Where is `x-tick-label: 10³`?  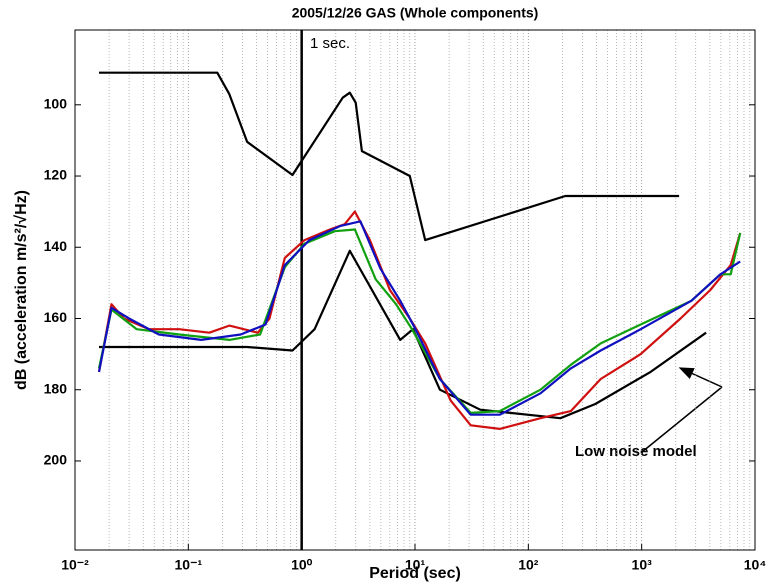 x-tick-label: 10³ is located at coordinates (642, 565).